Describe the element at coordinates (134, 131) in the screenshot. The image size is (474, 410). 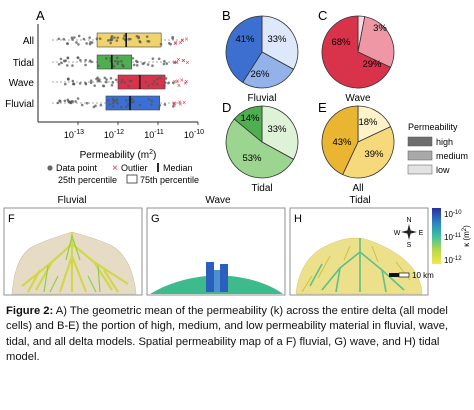
I see `x-ticks: 10-13 10-12 10-11 10-10` at that location.